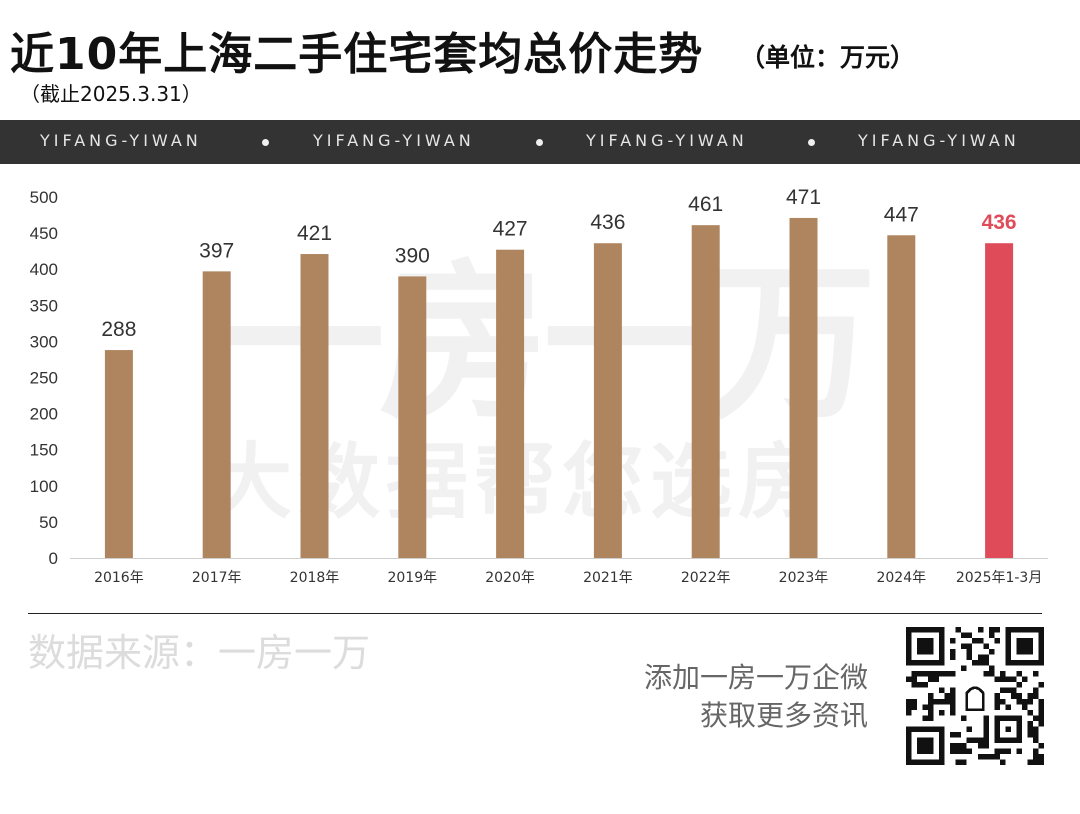 This screenshot has height=814, width=1080. I want to click on chart-title: 近10年上海二手住宅套均总价走势, so click(357, 54).